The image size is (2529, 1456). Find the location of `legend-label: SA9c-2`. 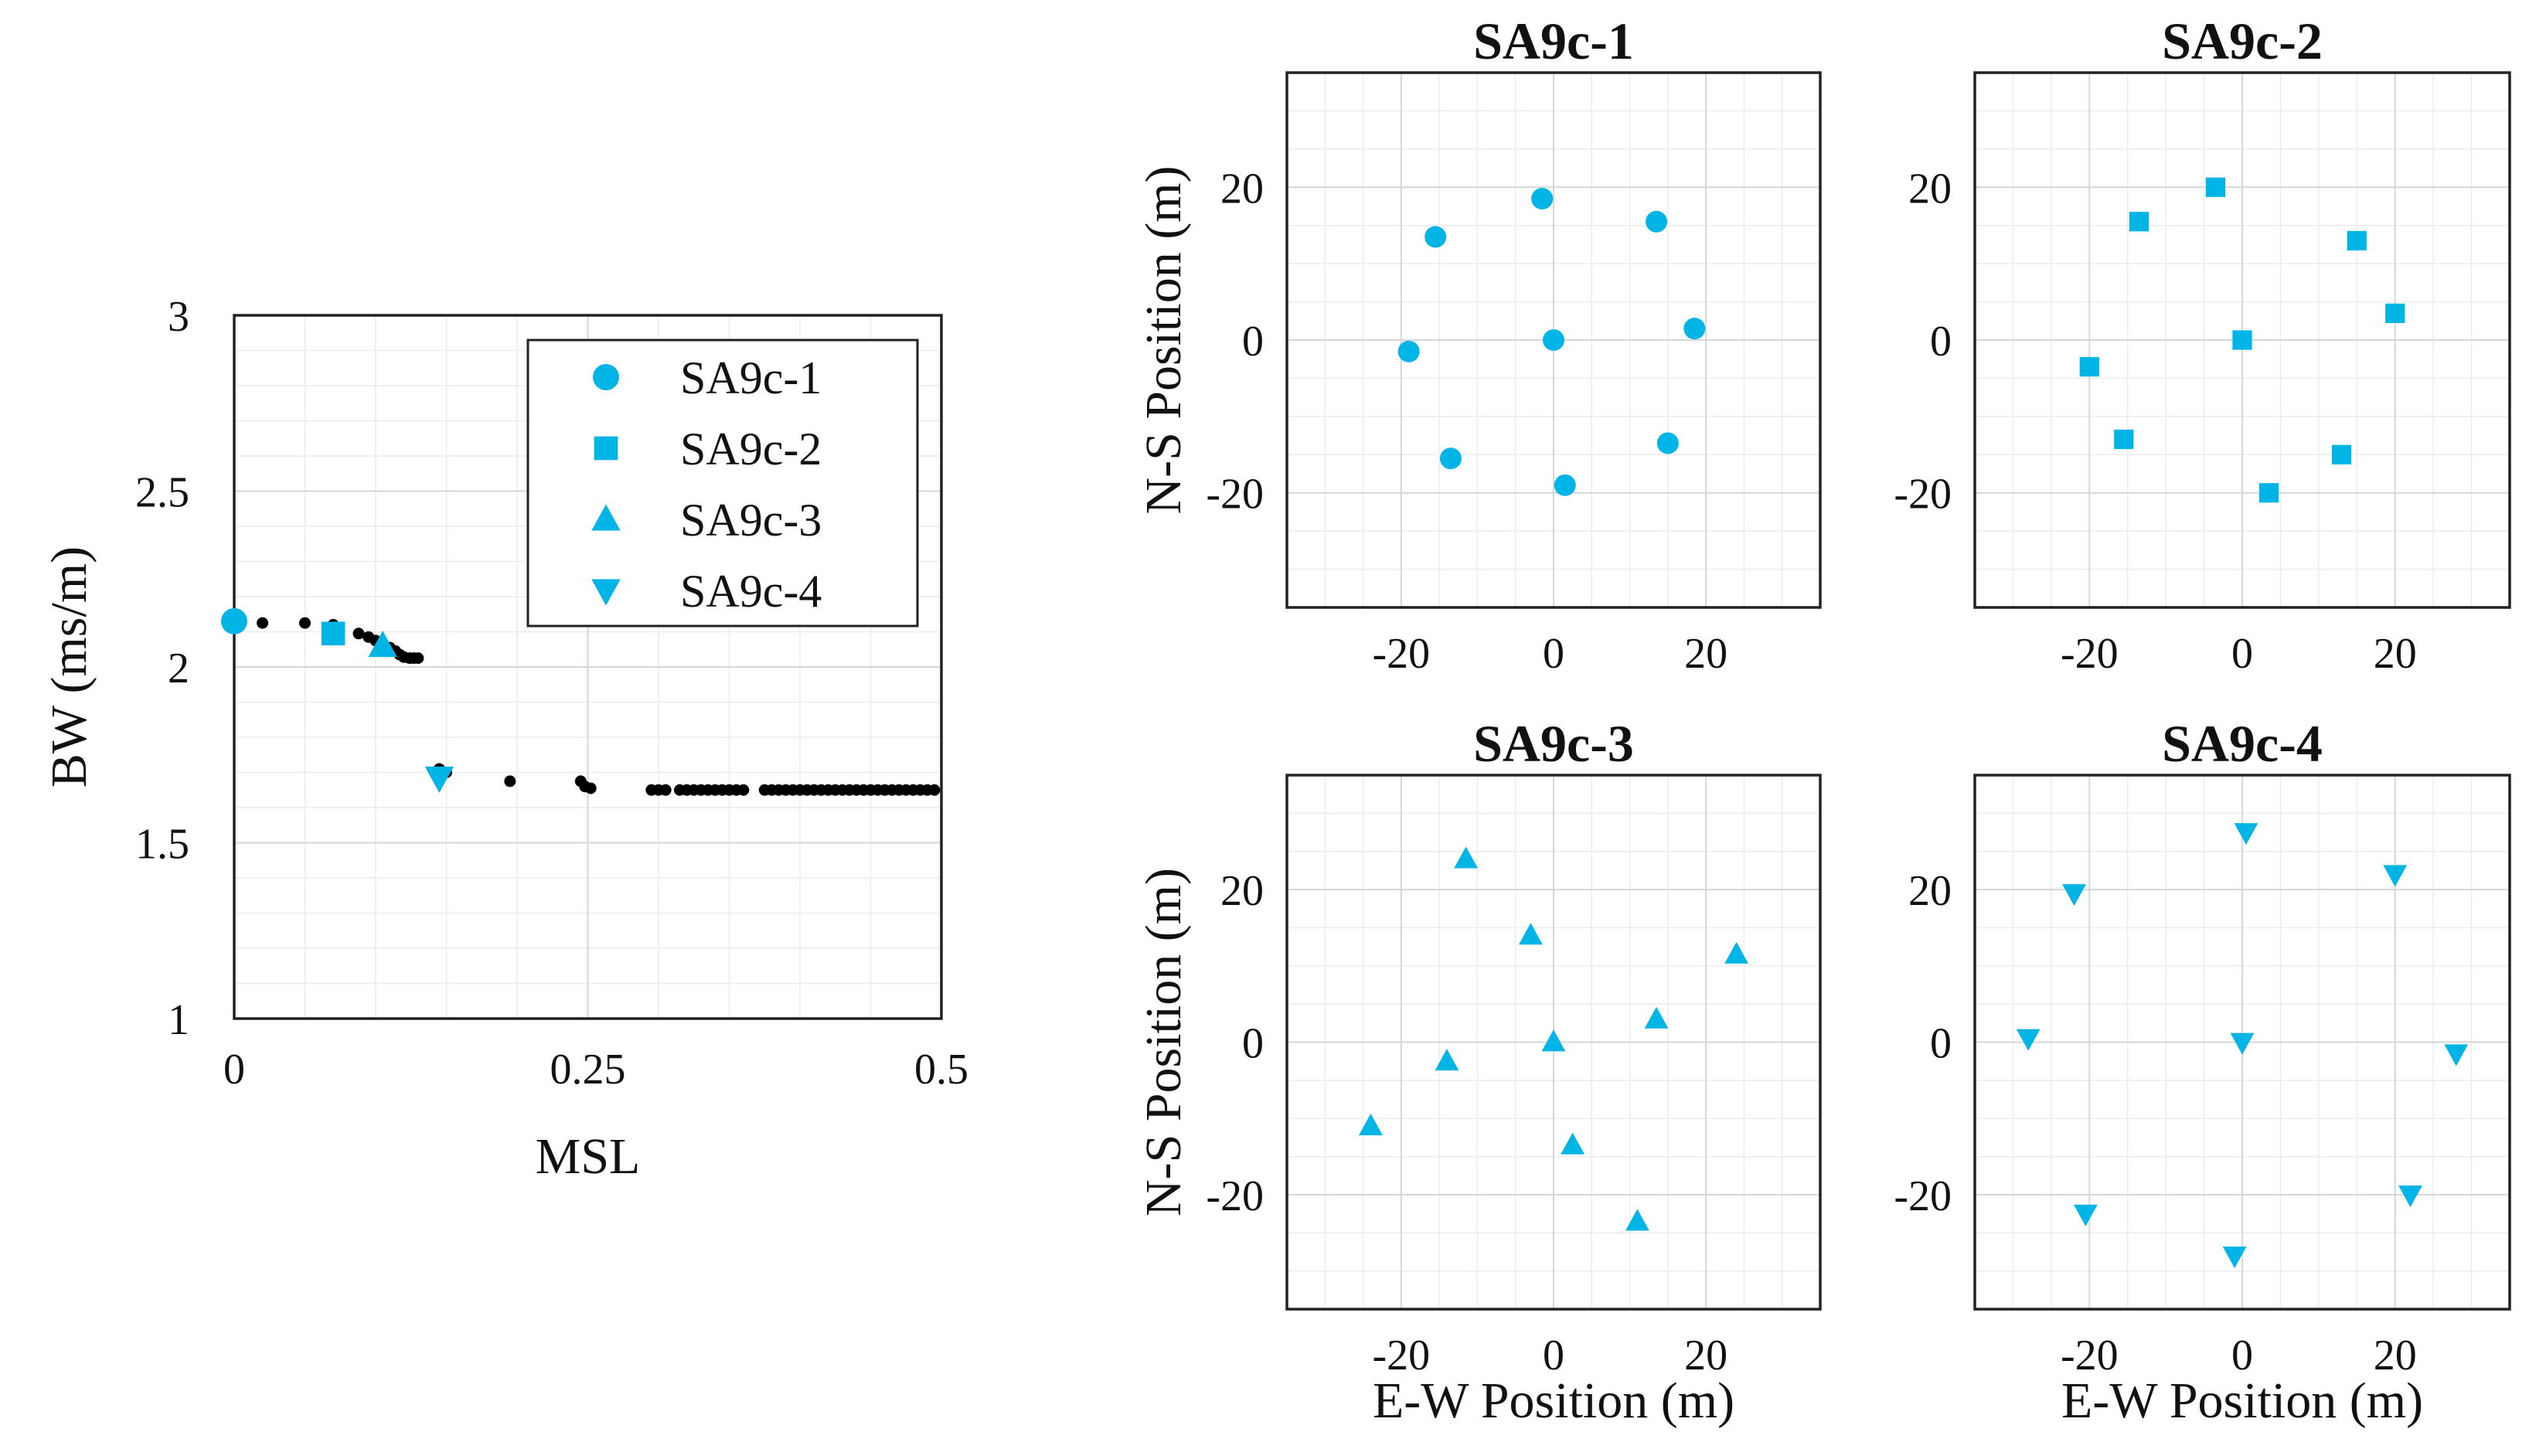

legend-label: SA9c-2 is located at coordinates (751, 449).